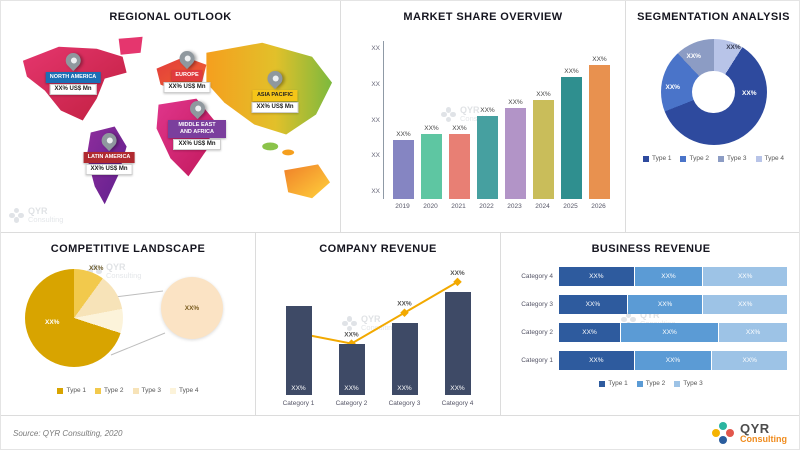 The width and height of the screenshot is (800, 450). Describe the element at coordinates (298, 403) in the screenshot. I see `x-axis-label: Category 1` at that location.